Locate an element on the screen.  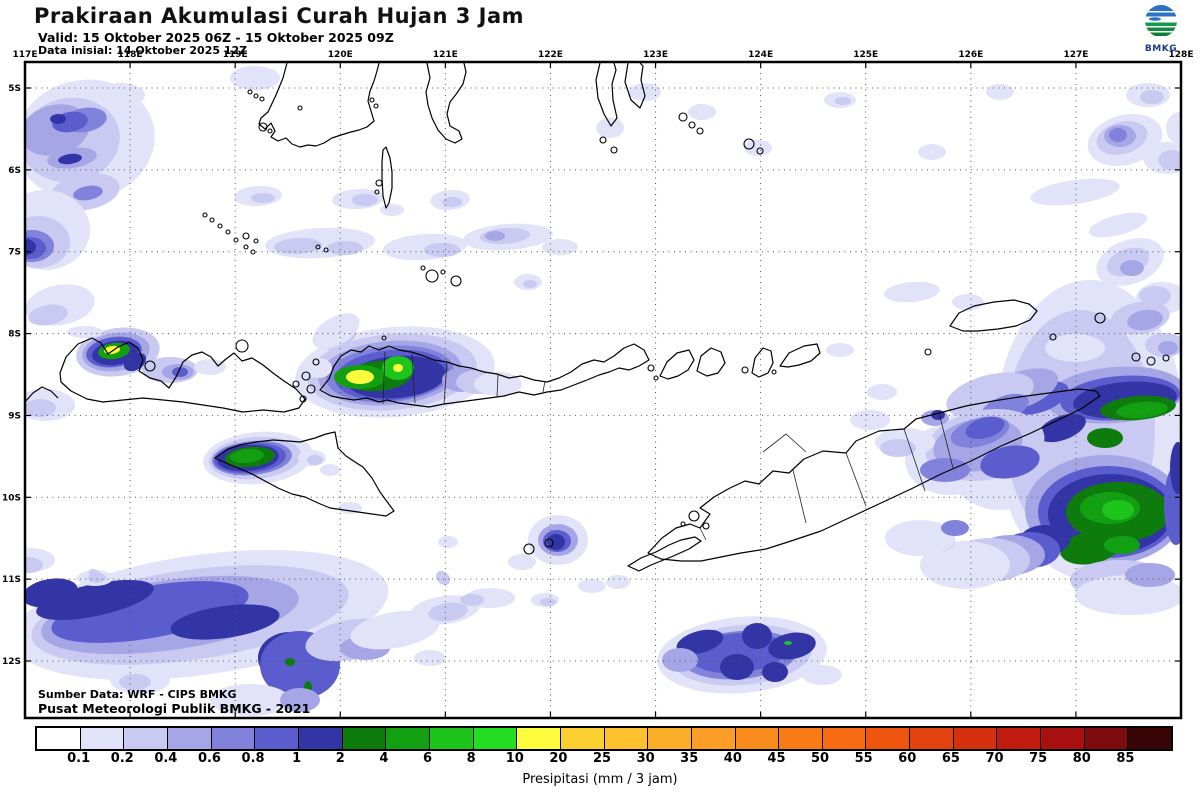
colorbar-tick-label: 0.6 is located at coordinates (209, 758).